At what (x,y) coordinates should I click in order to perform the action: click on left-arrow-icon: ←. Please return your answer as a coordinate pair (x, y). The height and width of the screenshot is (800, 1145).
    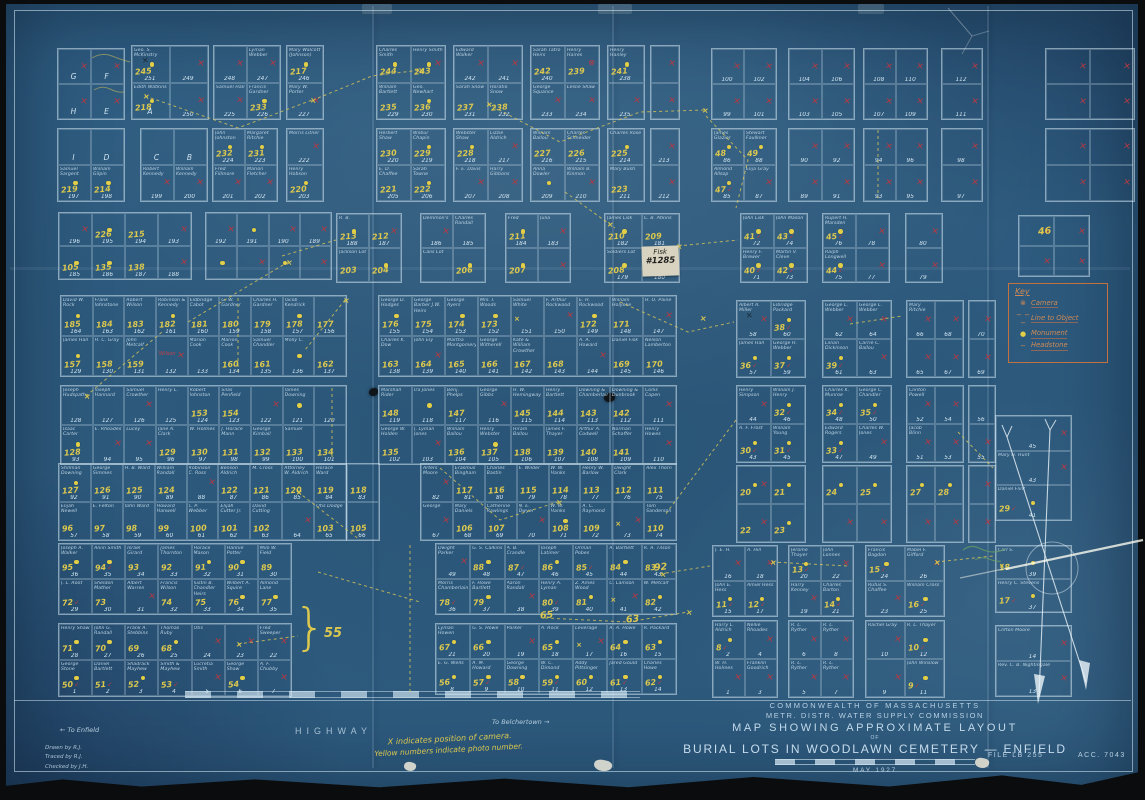
    Looking at the image, I should click on (63, 730).